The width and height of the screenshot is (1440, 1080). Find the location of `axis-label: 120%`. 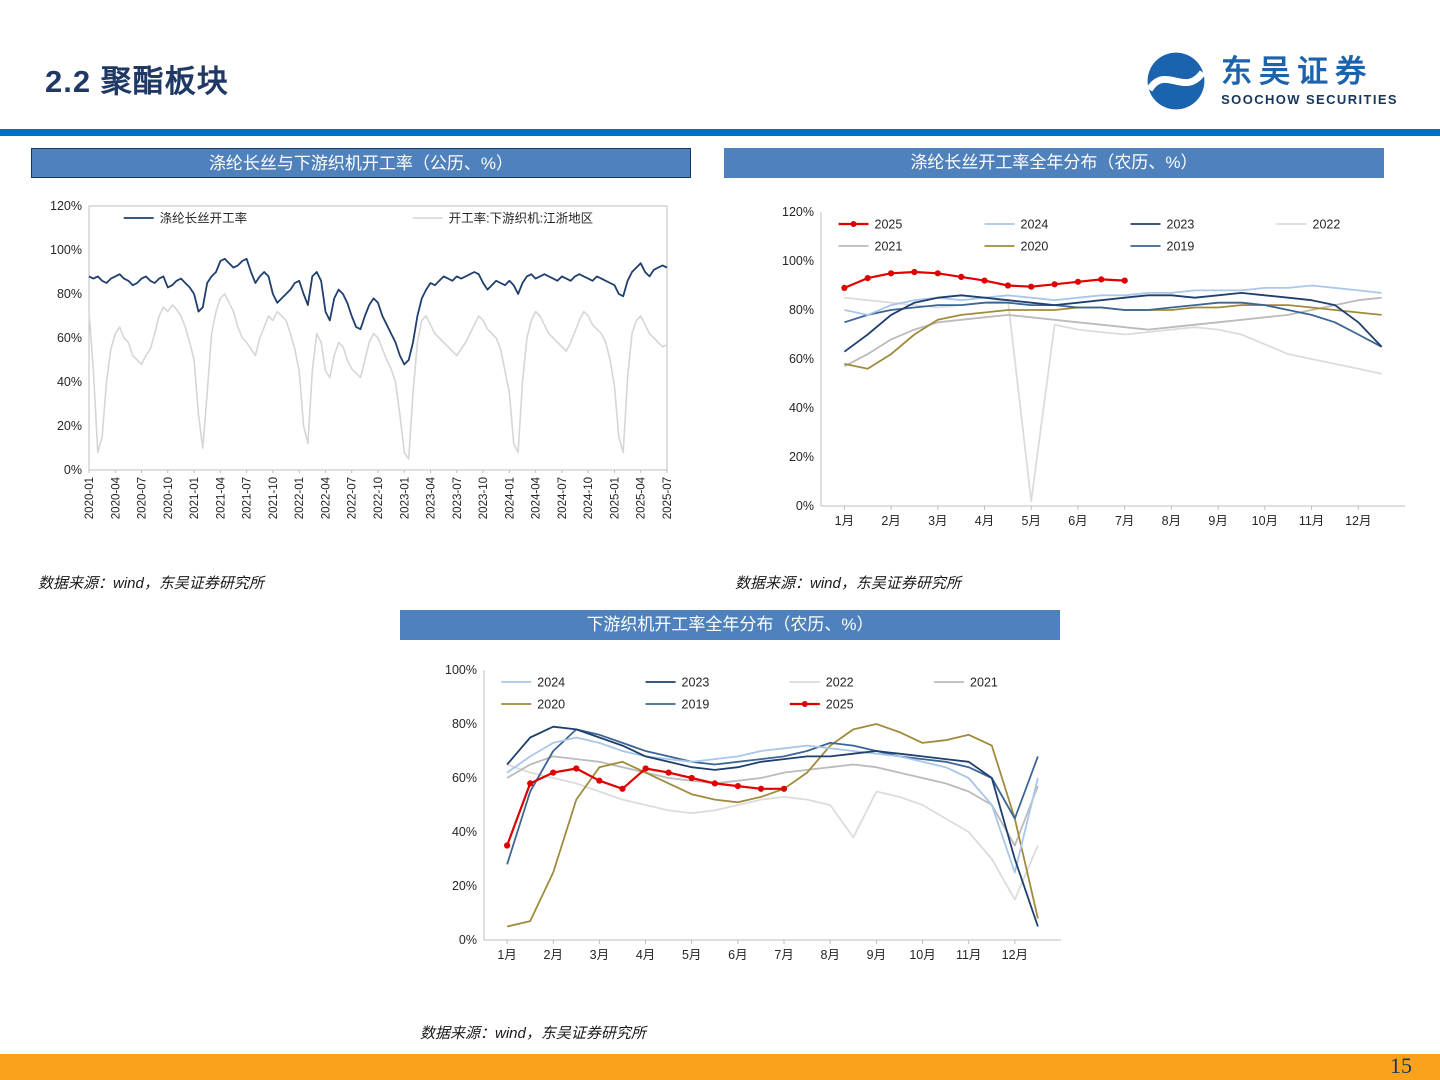

axis-label: 120% is located at coordinates (798, 212).